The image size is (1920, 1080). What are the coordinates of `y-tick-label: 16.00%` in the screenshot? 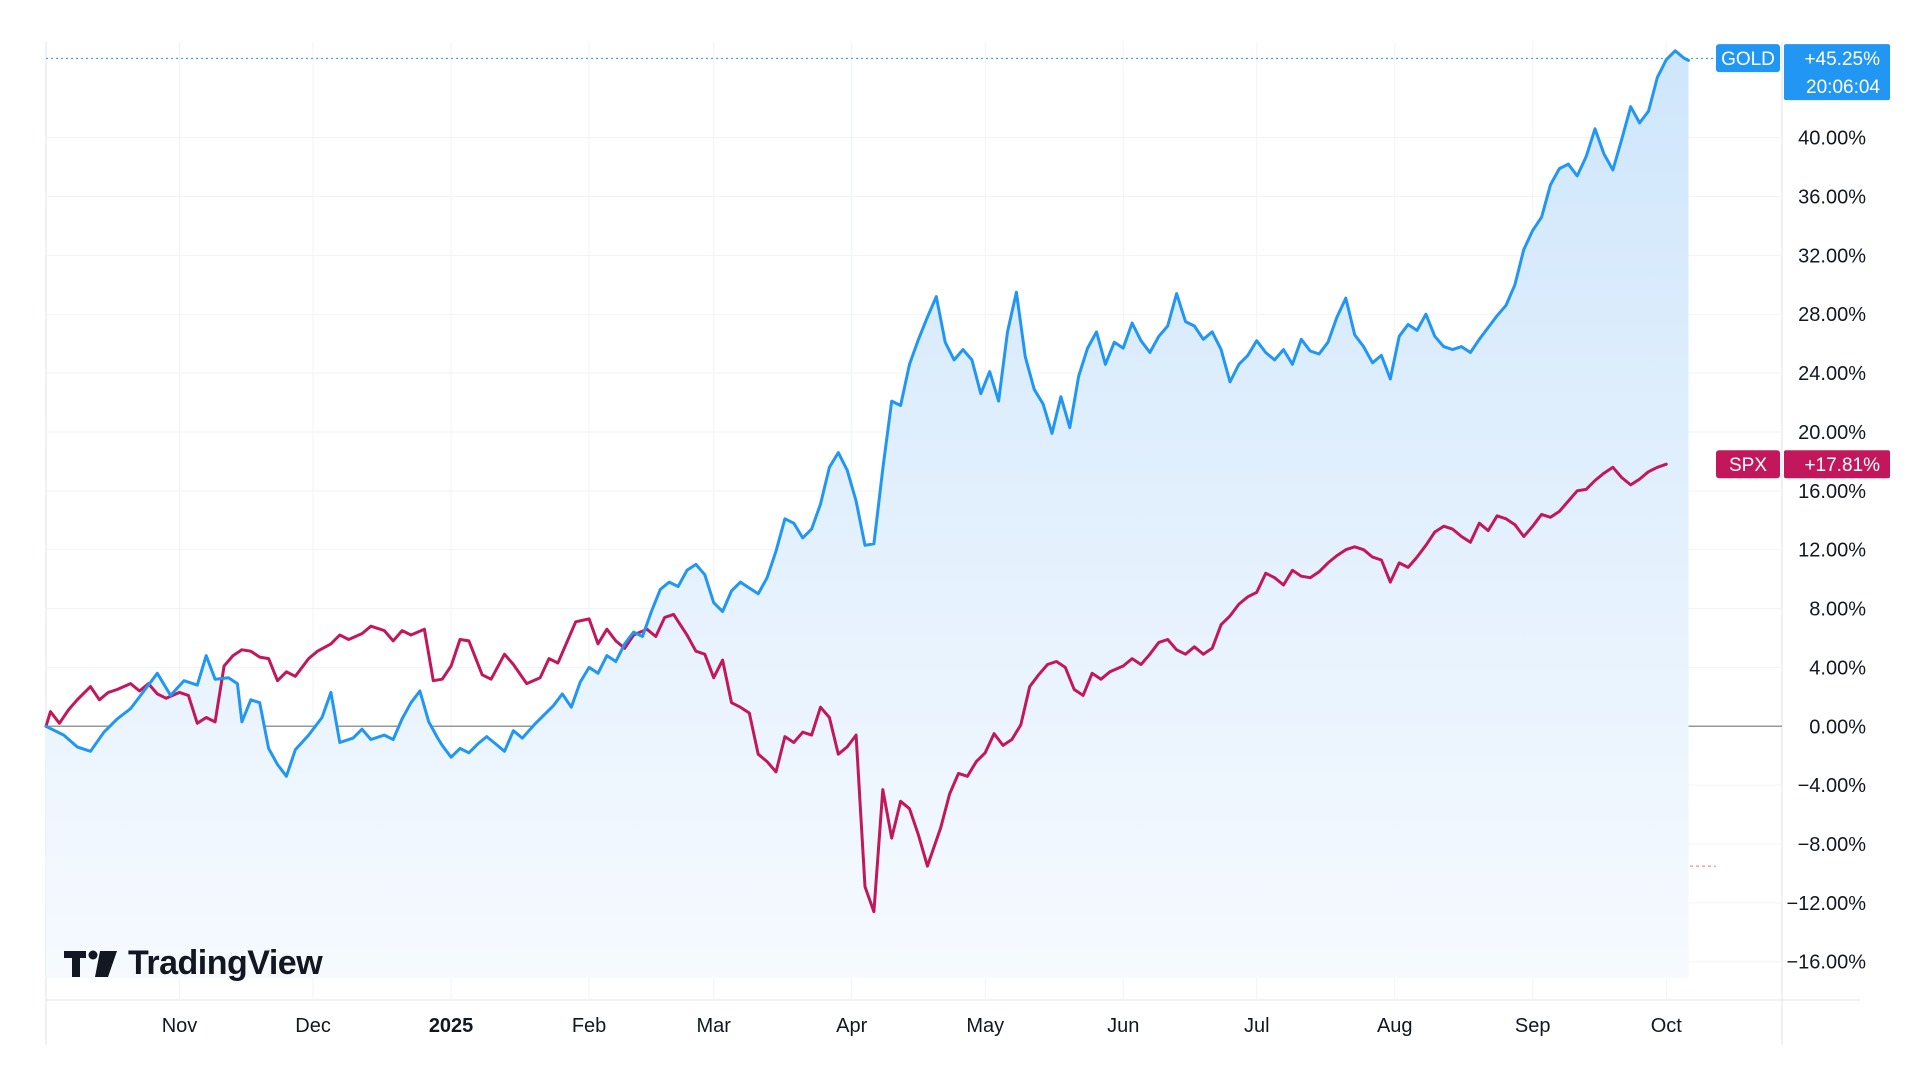 It's located at (1832, 492).